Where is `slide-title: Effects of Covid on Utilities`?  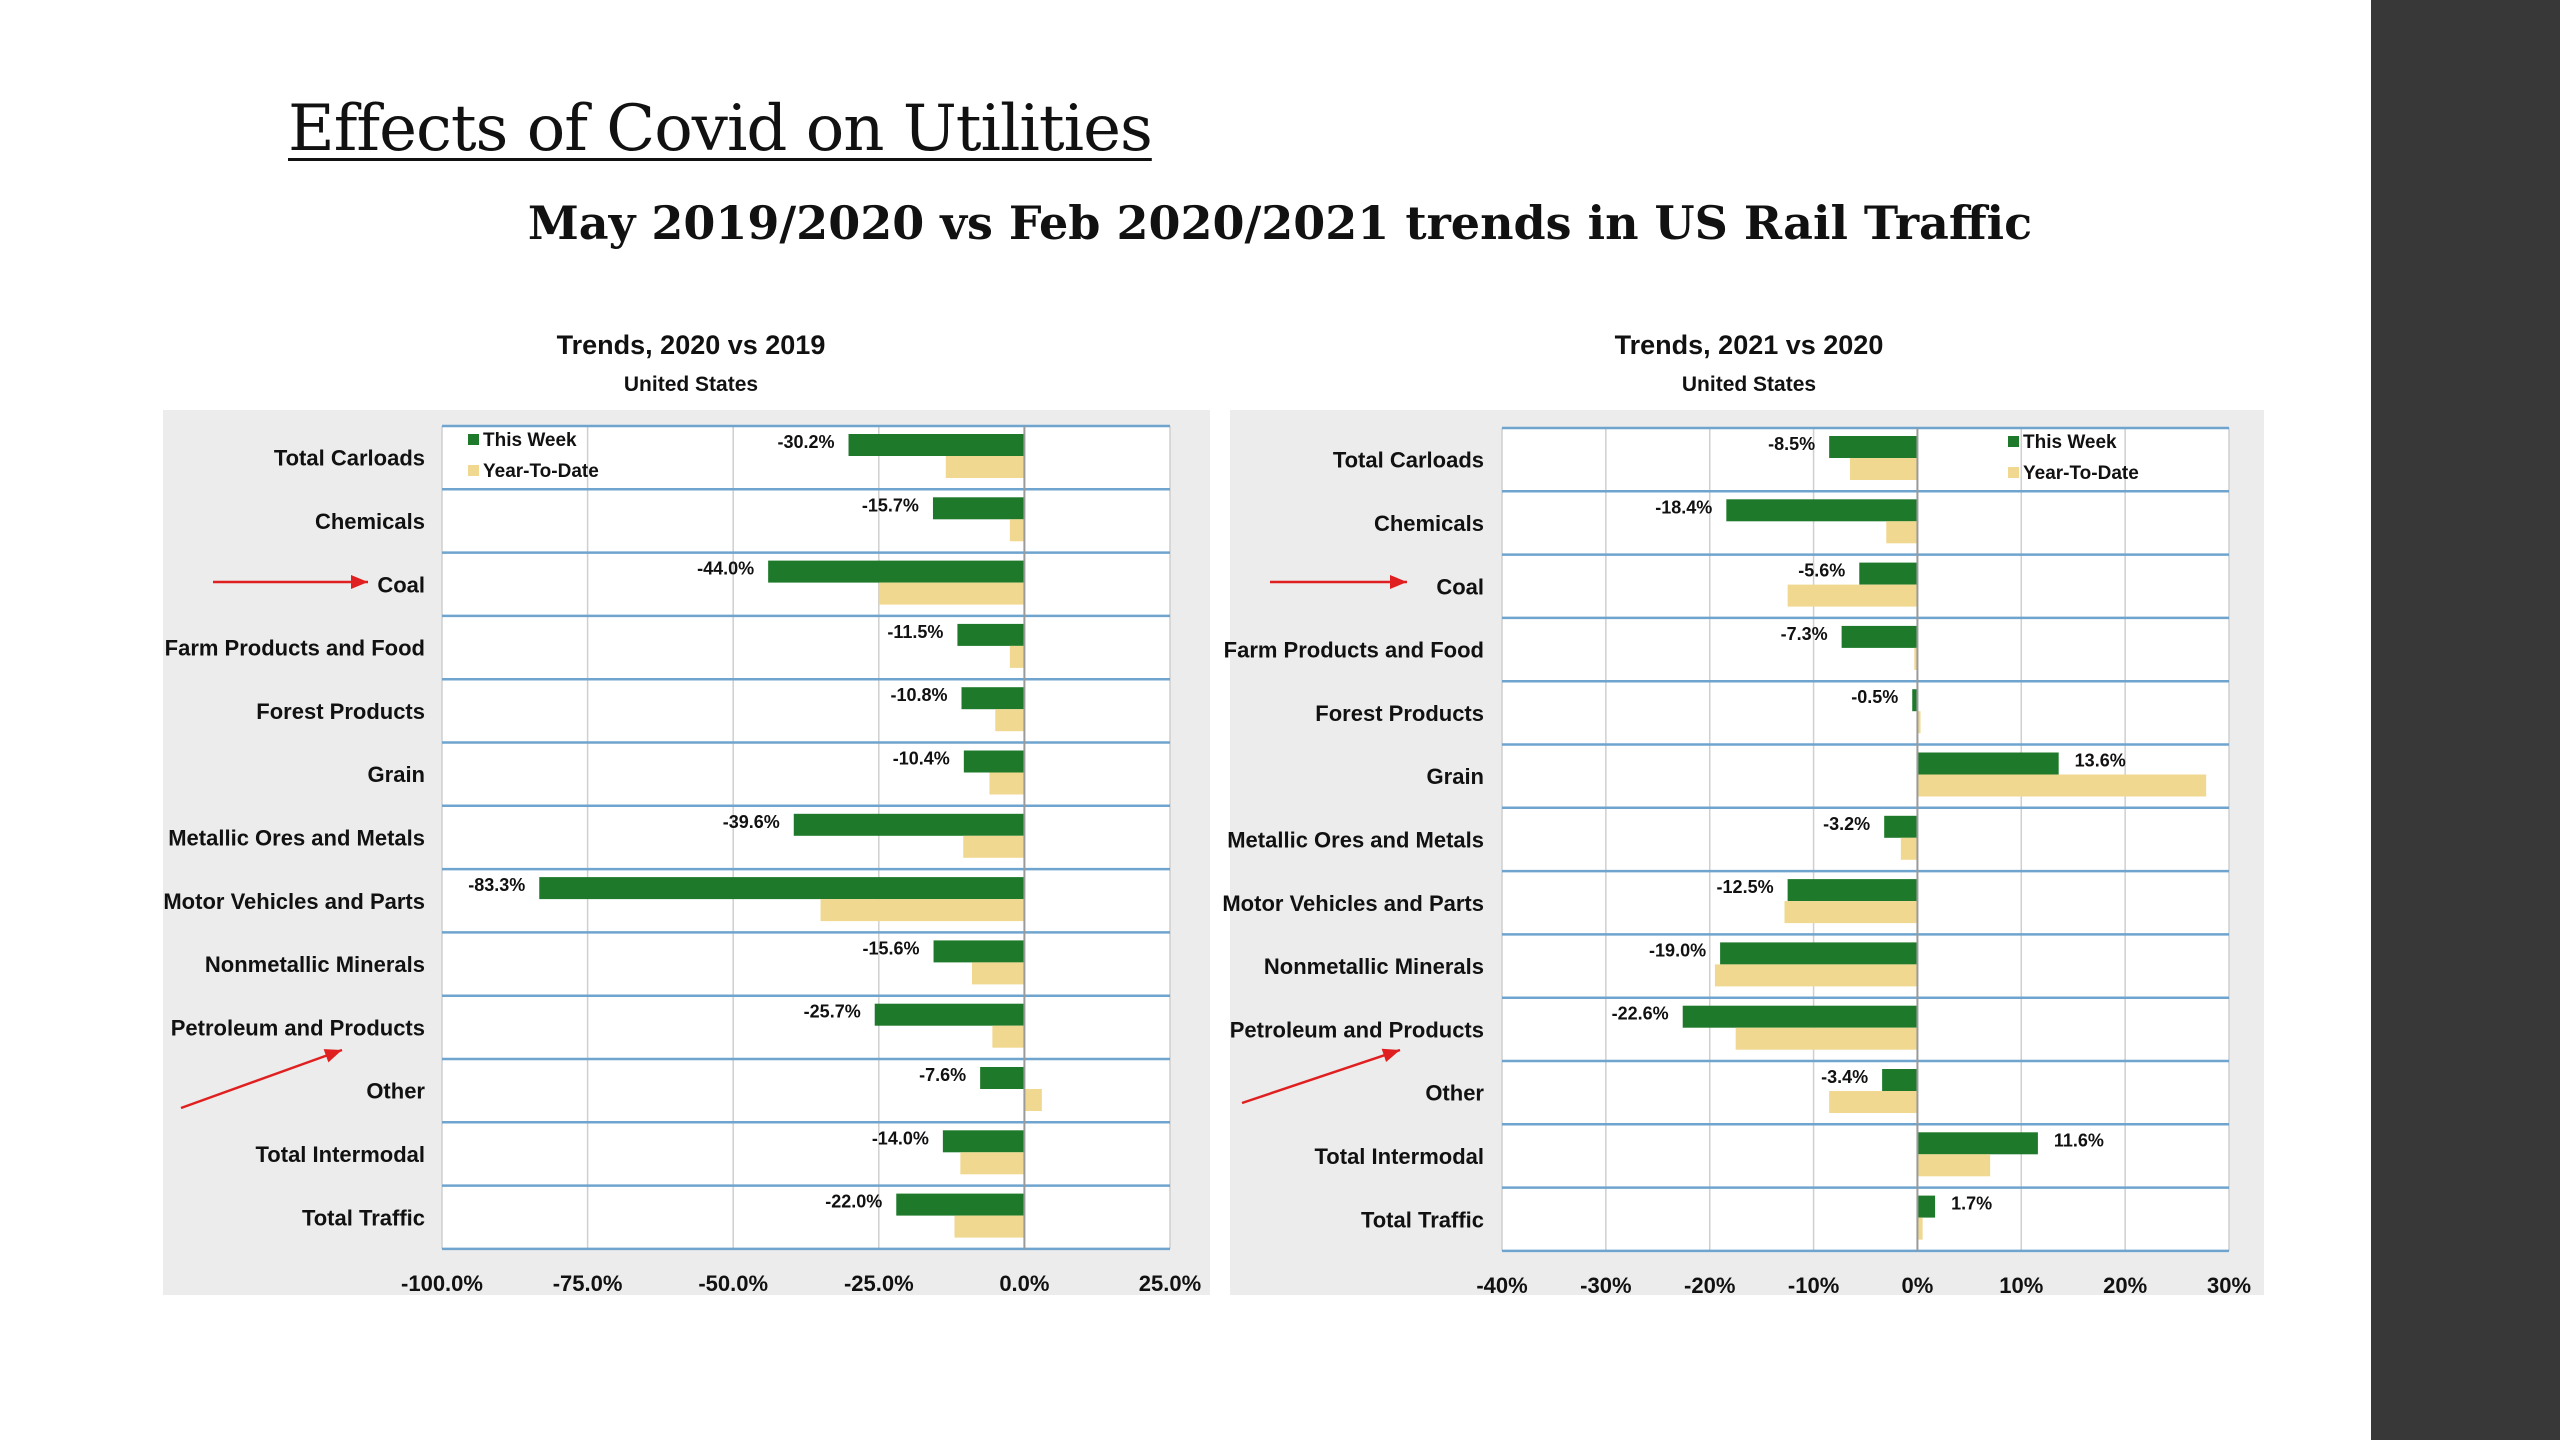
slide-title: Effects of Covid on Utilities is located at coordinates (720, 129).